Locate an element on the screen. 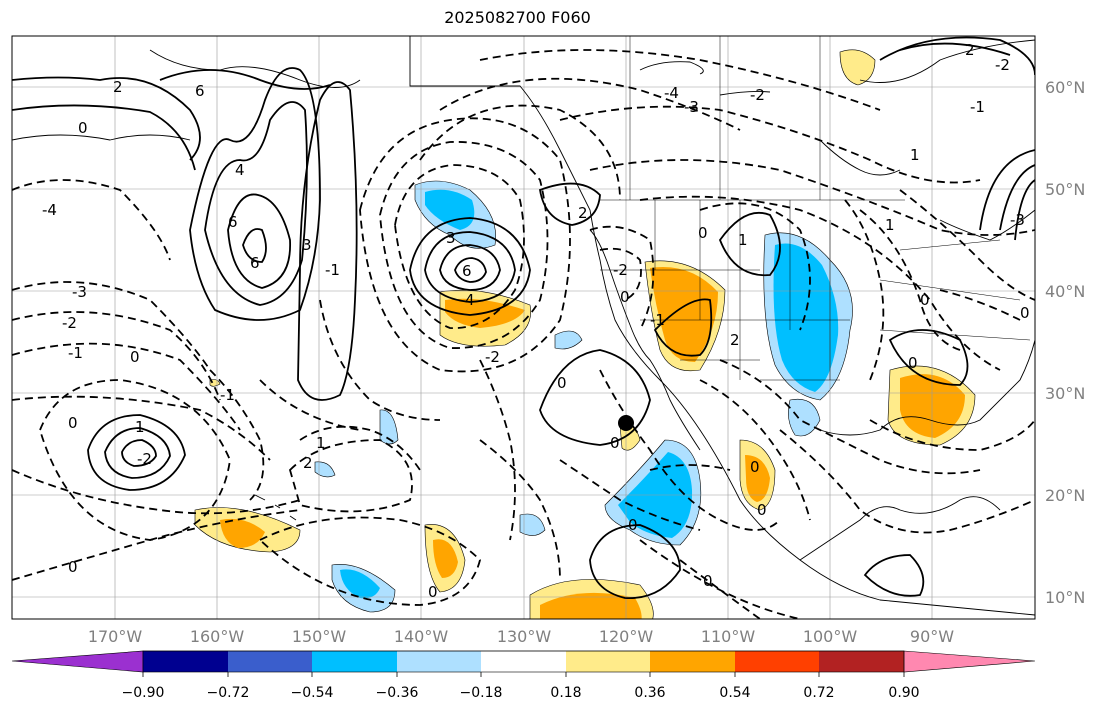 The height and width of the screenshot is (712, 1105). lon-label: 150°W is located at coordinates (319, 636).